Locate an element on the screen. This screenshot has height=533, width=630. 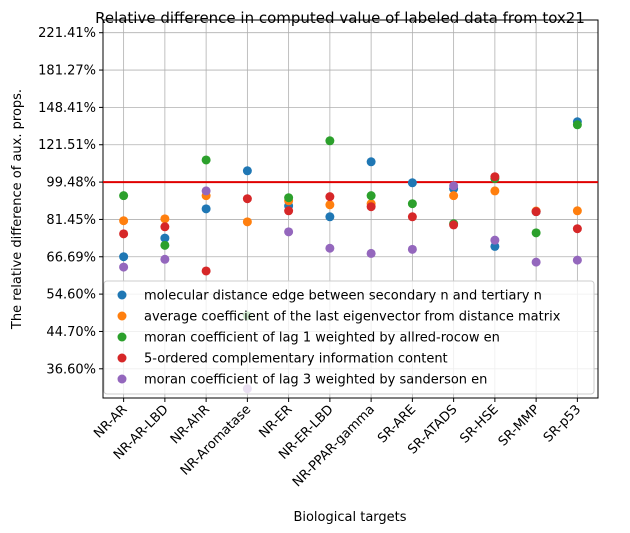
y-tick-label: 81.45% is located at coordinates (71, 220).